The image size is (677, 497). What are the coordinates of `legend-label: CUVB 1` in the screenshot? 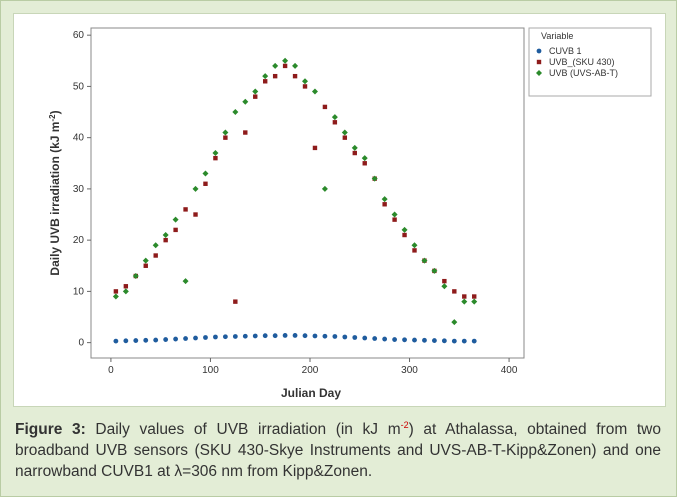 It's located at (565, 51).